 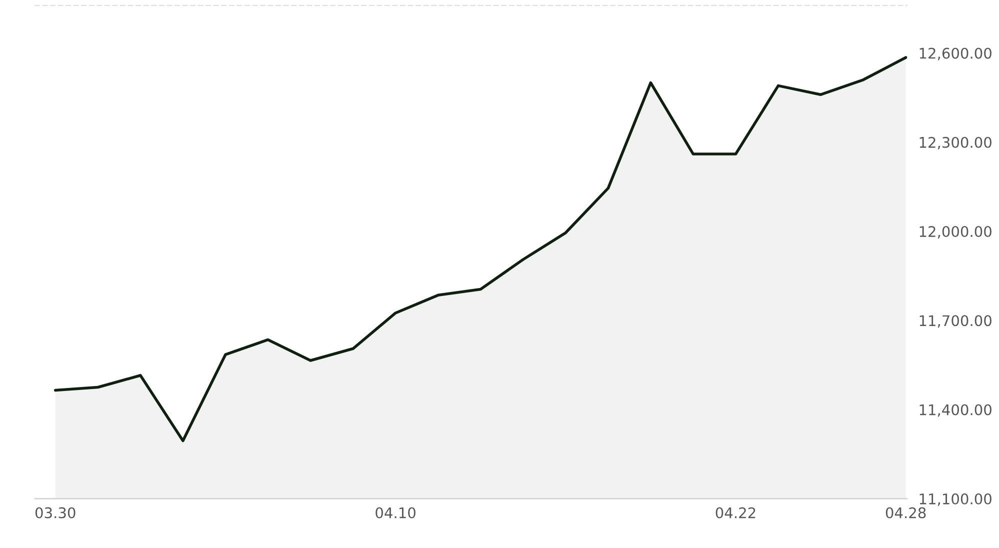 I want to click on y-tick-label: 11,100.00, so click(x=956, y=499).